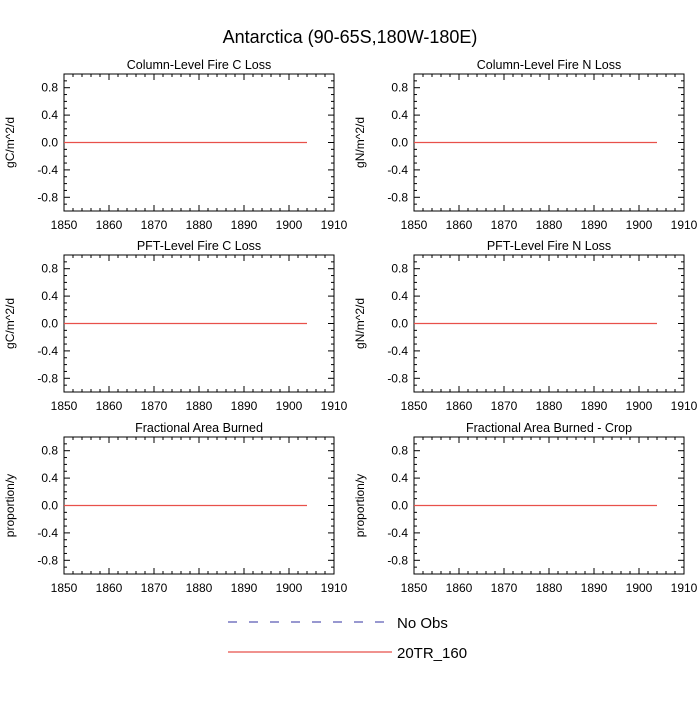 The height and width of the screenshot is (705, 700). What do you see at coordinates (347, 638) in the screenshot?
I see `legend: No Obs 20TR_160` at bounding box center [347, 638].